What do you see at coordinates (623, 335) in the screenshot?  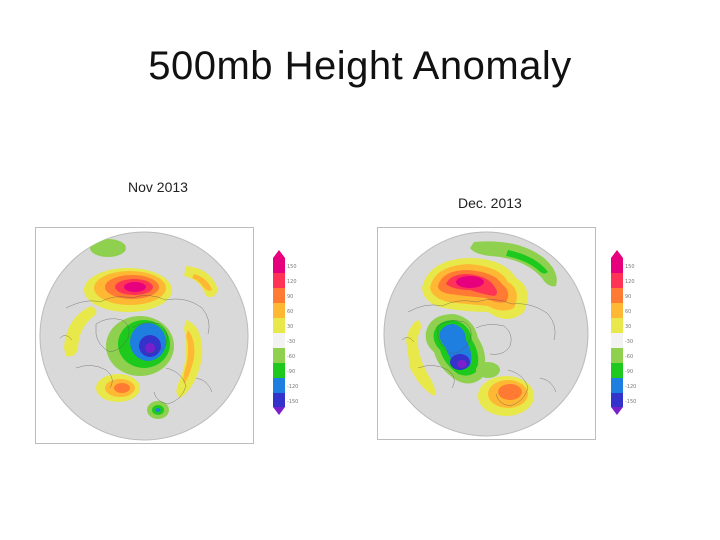 I see `dec-colorbar: 150 120 90 60 30 -30 -60 -90 -120 -150` at bounding box center [623, 335].